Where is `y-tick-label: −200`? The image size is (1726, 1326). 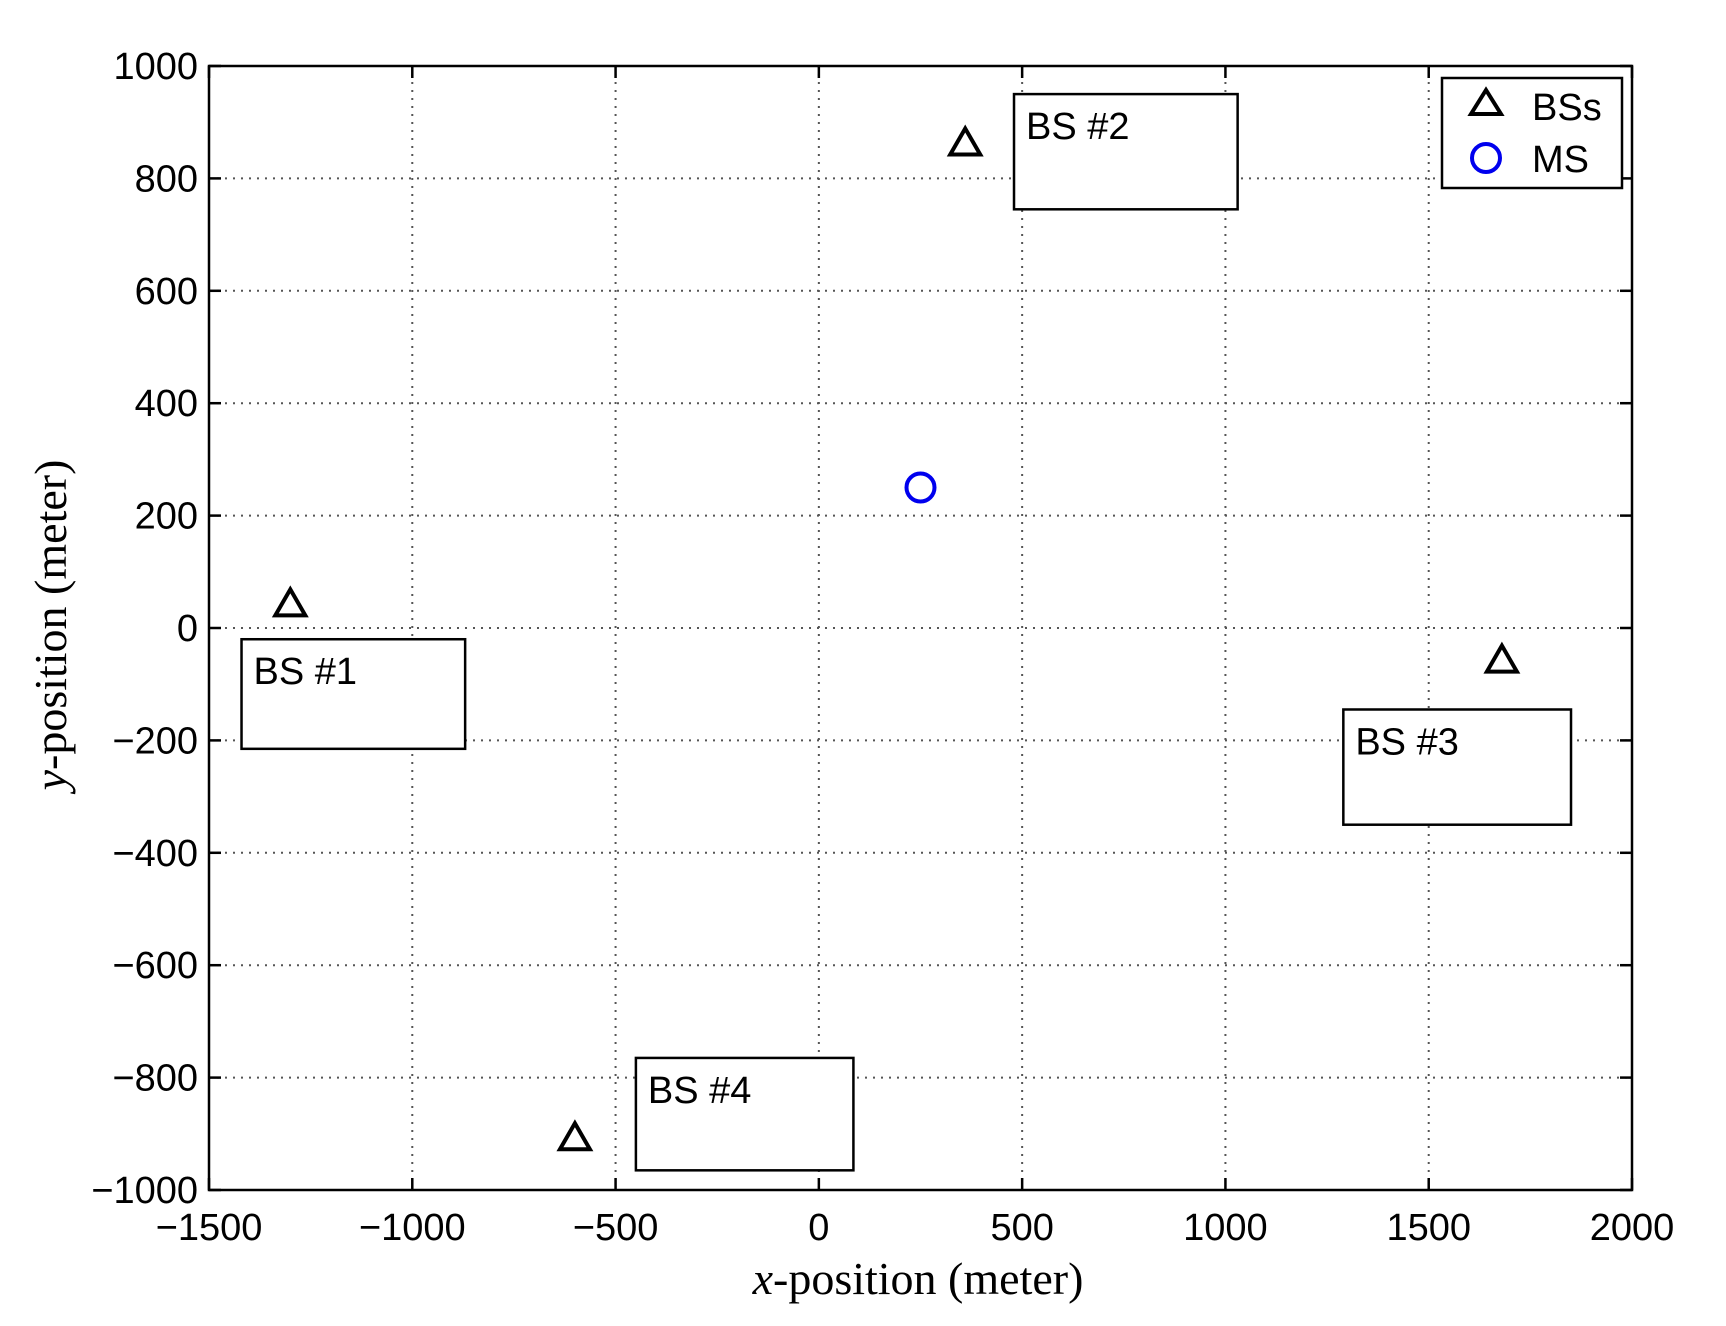
y-tick-label: −200 is located at coordinates (155, 741).